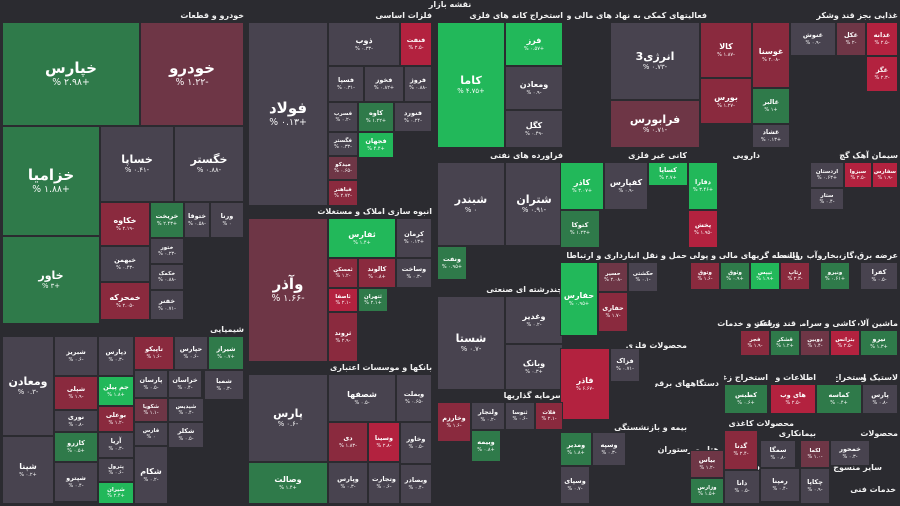 The width and height of the screenshot is (900, 506). Describe the element at coordinates (414, 238) in the screenshot. I see `stock-tile: کرمان +۰.۱۳ %` at that location.